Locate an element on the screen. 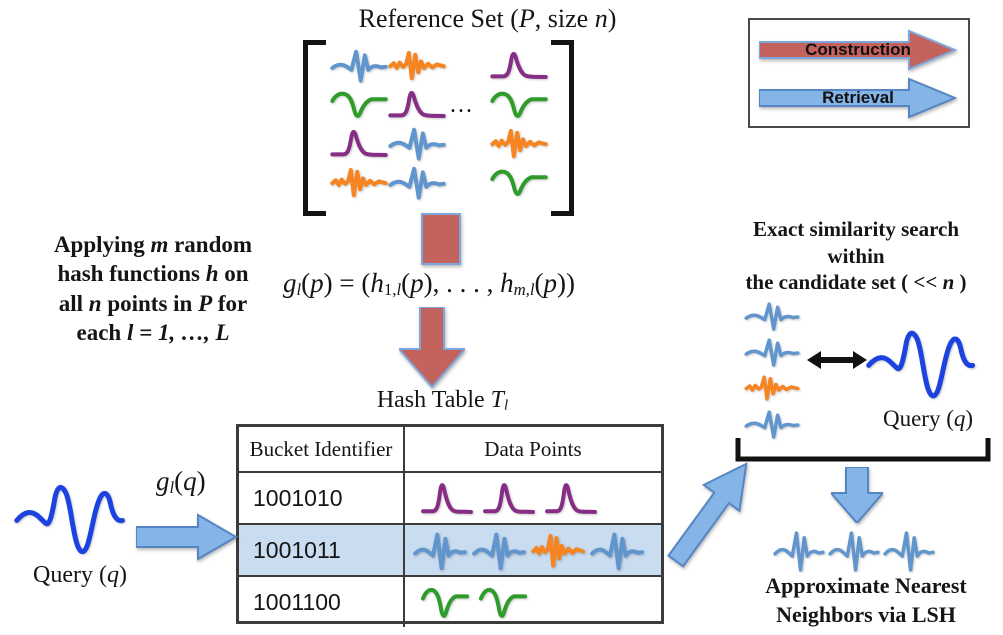  reference-set-bracket-right is located at coordinates (562, 128).